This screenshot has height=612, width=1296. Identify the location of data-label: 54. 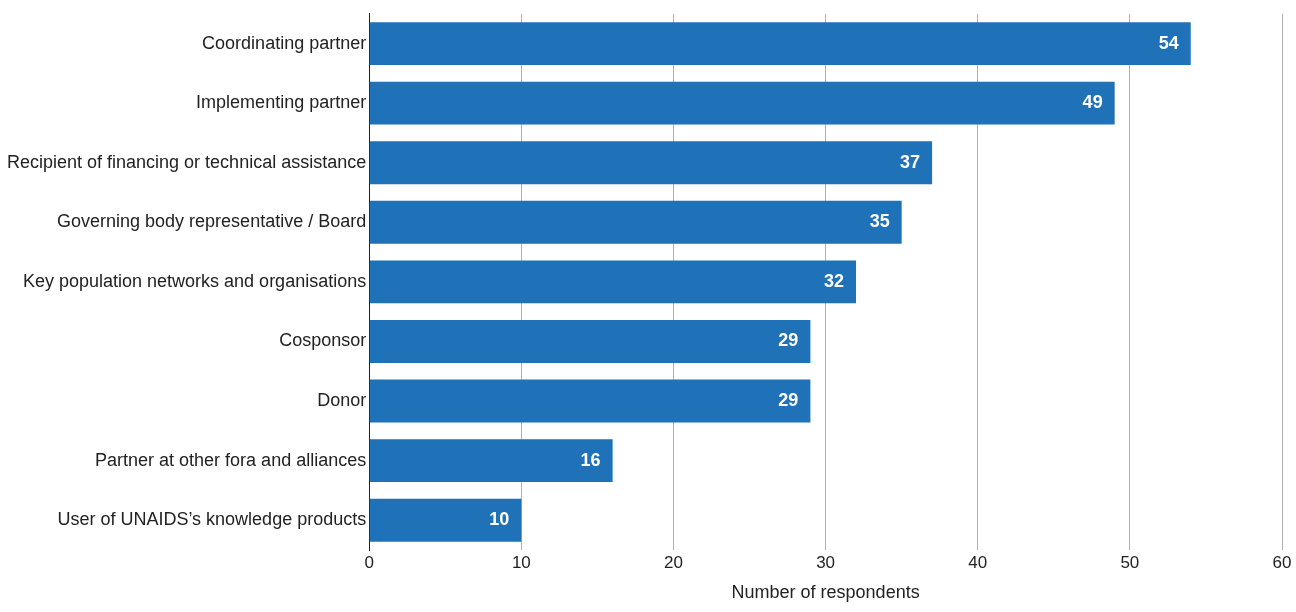
(1168, 42).